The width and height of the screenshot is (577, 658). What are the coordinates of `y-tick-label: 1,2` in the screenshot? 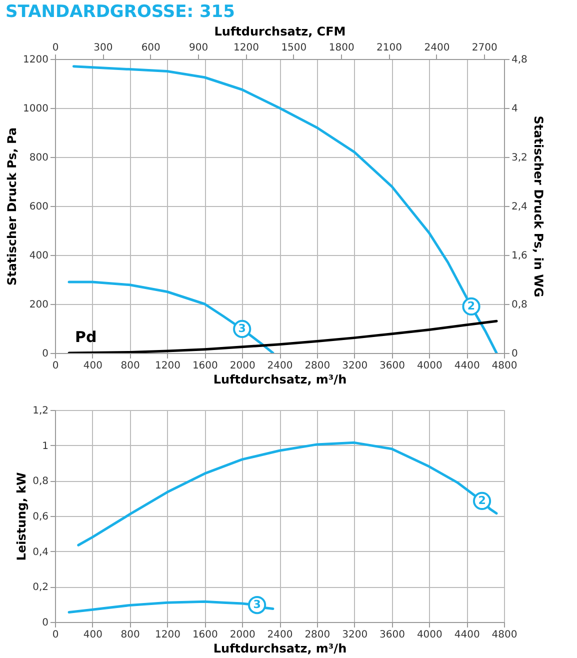 It's located at (40, 411).